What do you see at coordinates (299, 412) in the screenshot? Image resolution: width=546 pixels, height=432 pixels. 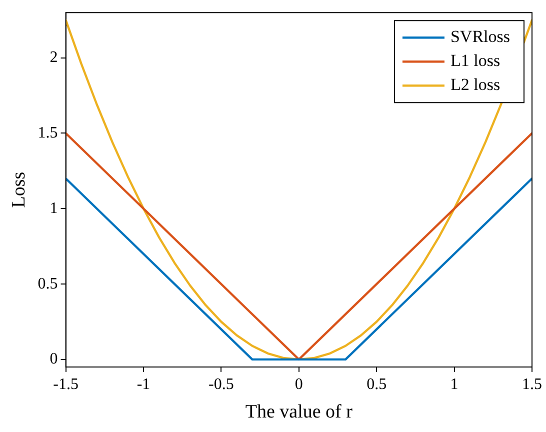 I see `x-axis-title: The value of r` at bounding box center [299, 412].